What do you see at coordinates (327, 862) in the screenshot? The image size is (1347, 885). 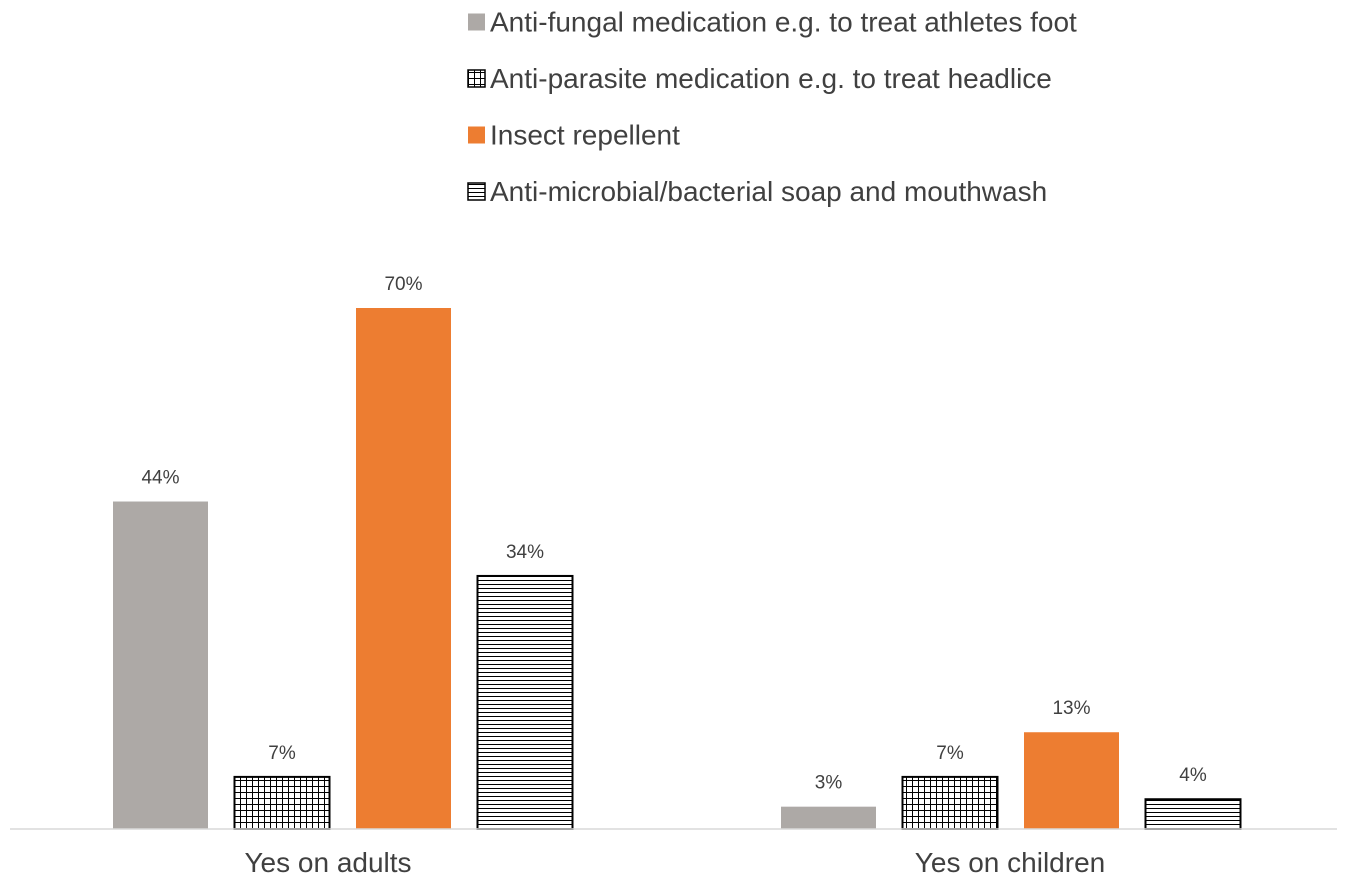 I see `category-label: Yes on adults` at bounding box center [327, 862].